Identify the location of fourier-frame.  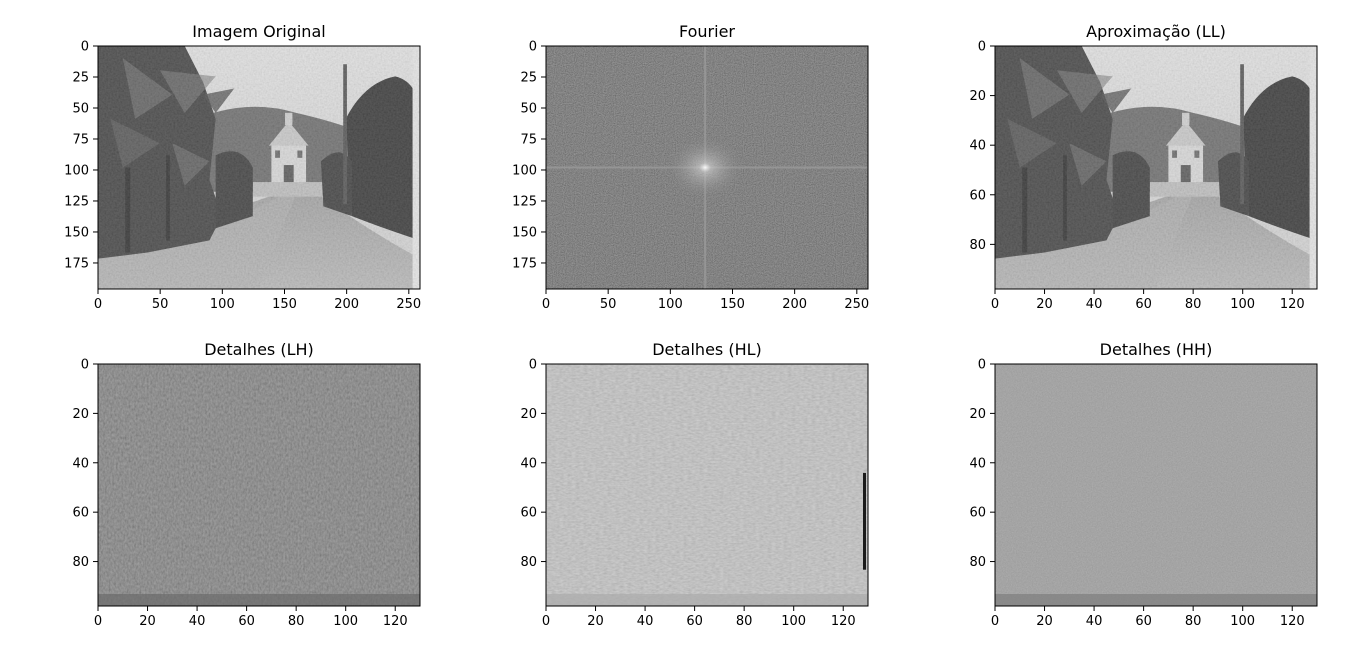
(707, 167).